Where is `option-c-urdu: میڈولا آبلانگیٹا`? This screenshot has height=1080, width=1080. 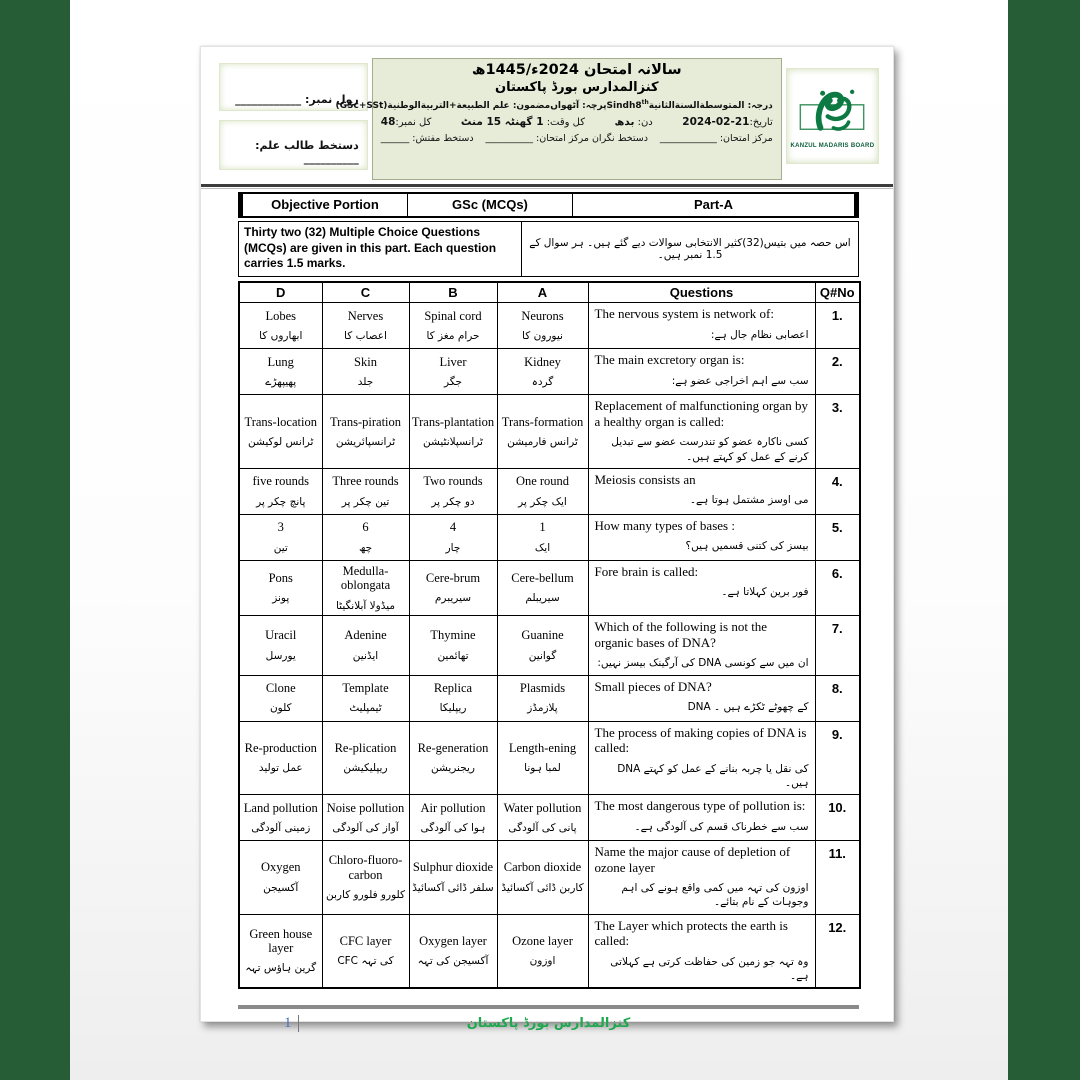 option-c-urdu: میڈولا آبلانگیٹا is located at coordinates (365, 605).